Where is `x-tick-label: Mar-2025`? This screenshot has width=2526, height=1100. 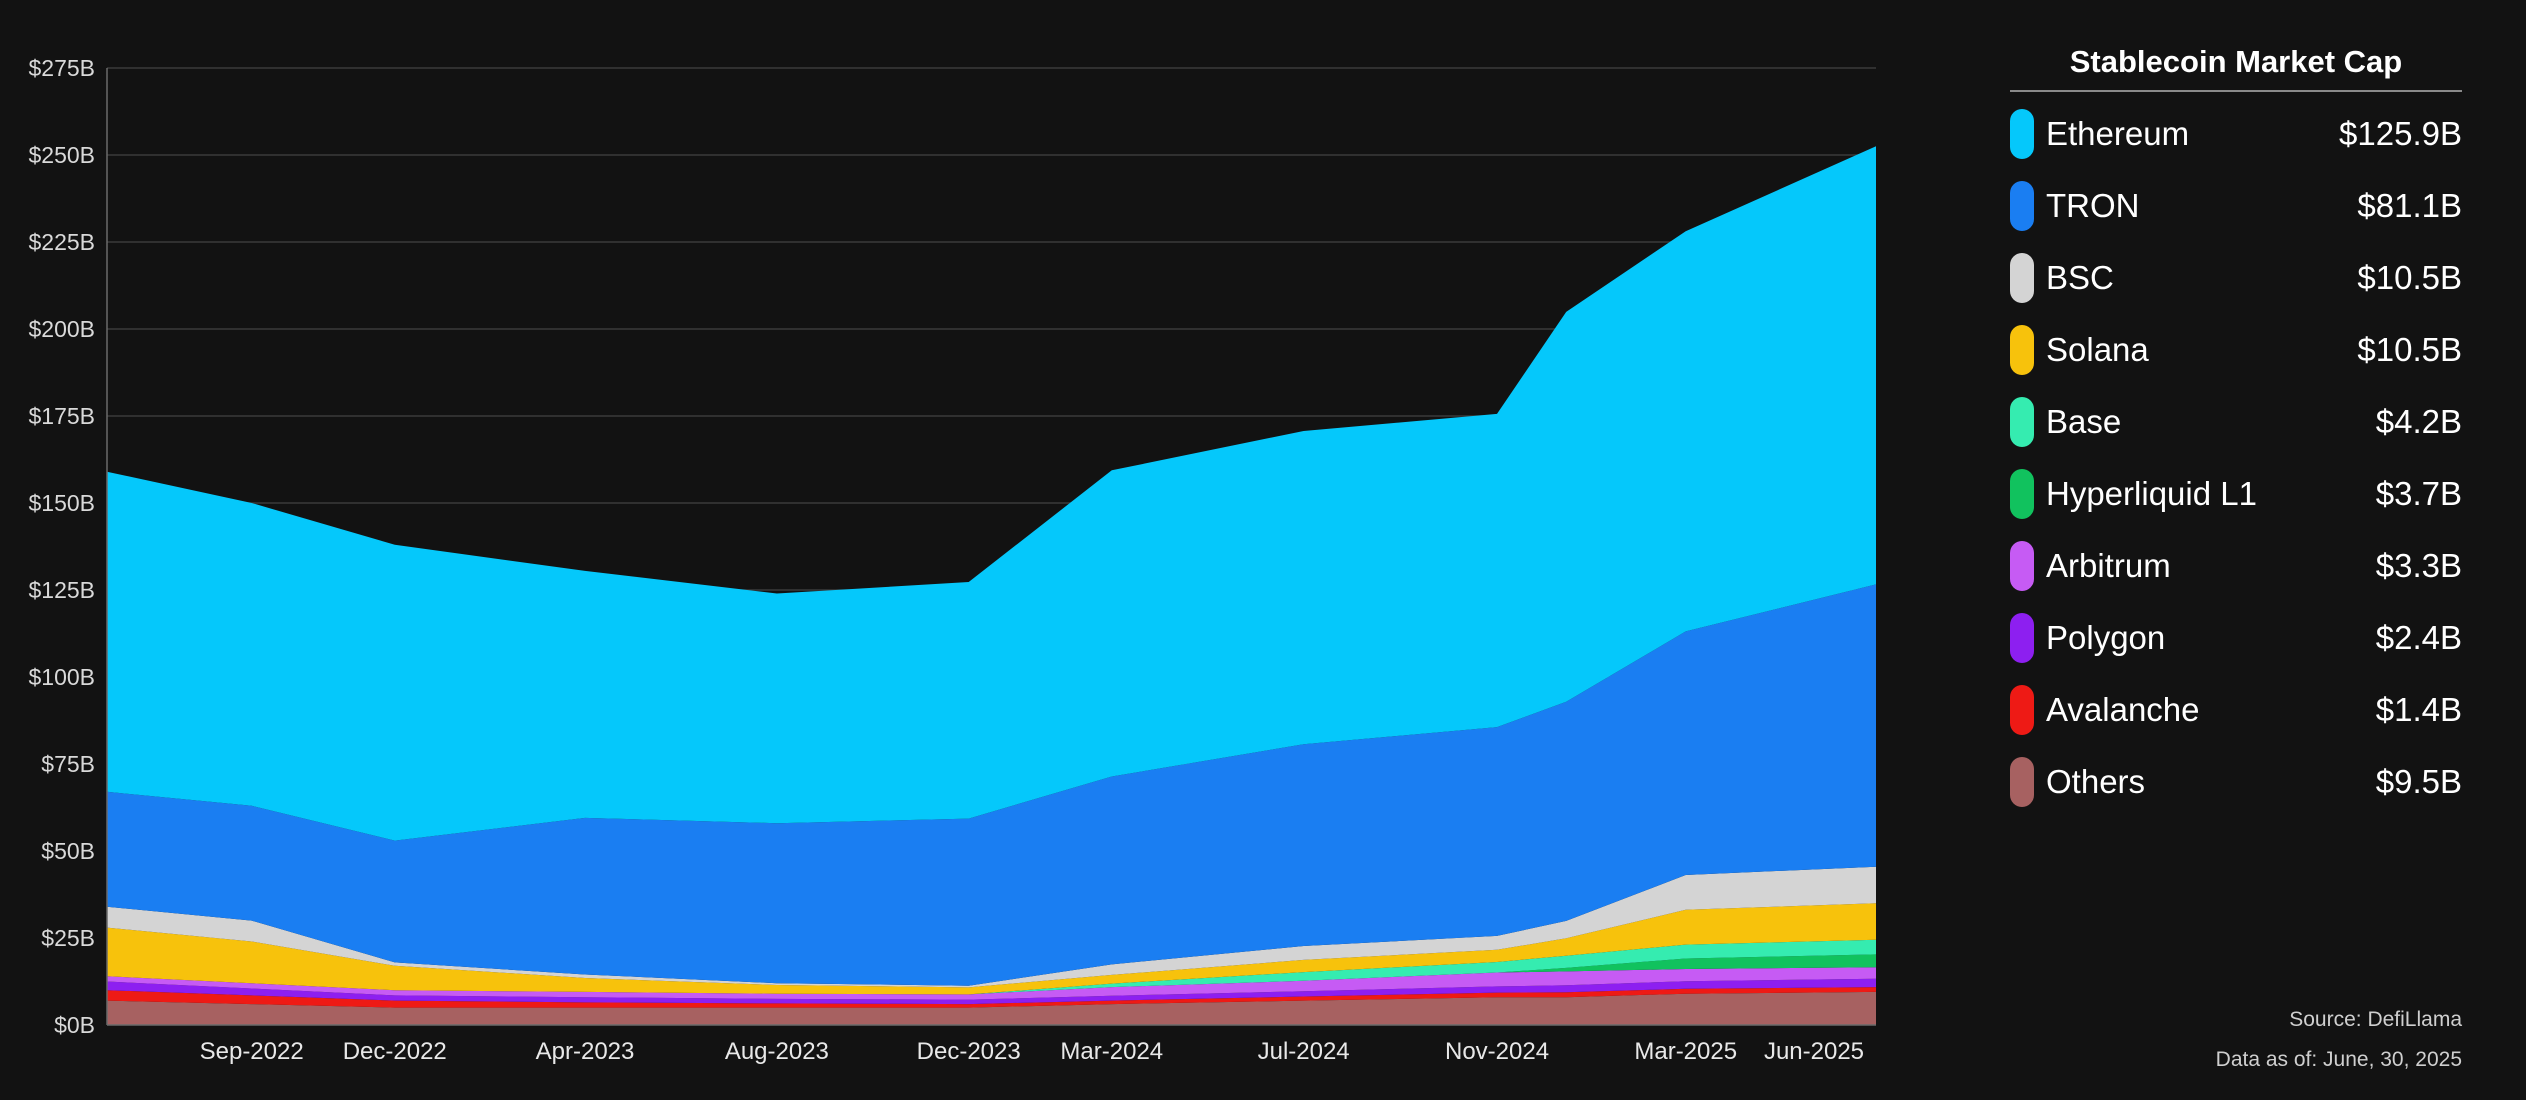 x-tick-label: Mar-2025 is located at coordinates (1685, 1051).